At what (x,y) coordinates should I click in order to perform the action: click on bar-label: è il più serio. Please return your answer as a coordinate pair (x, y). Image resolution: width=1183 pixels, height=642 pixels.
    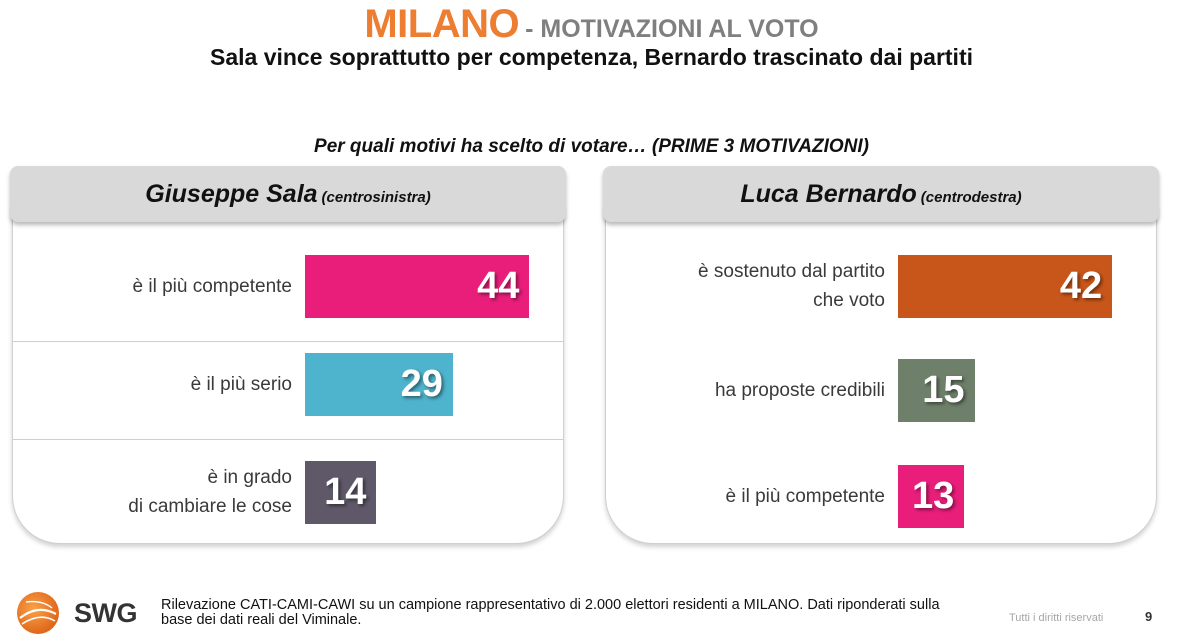
    Looking at the image, I should click on (241, 384).